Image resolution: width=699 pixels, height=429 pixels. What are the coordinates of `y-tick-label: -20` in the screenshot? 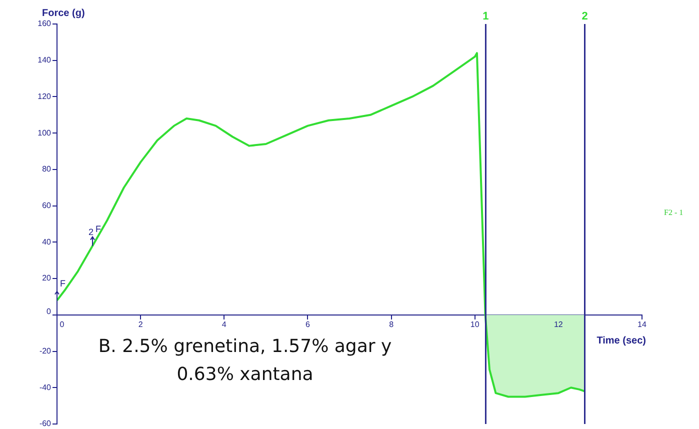 It's located at (45, 351).